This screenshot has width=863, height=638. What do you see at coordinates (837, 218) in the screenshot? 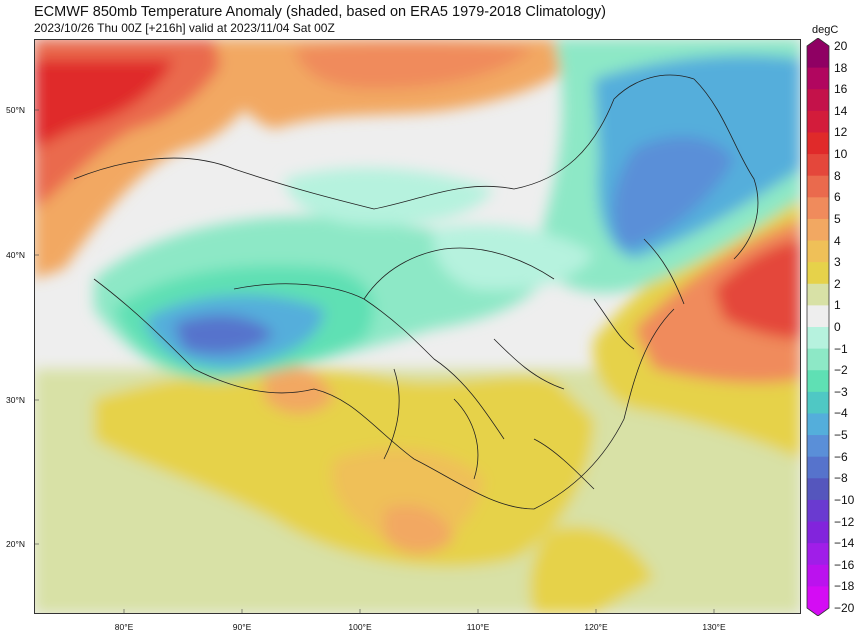
I see `colorbar-tick-label: 5` at bounding box center [837, 218].